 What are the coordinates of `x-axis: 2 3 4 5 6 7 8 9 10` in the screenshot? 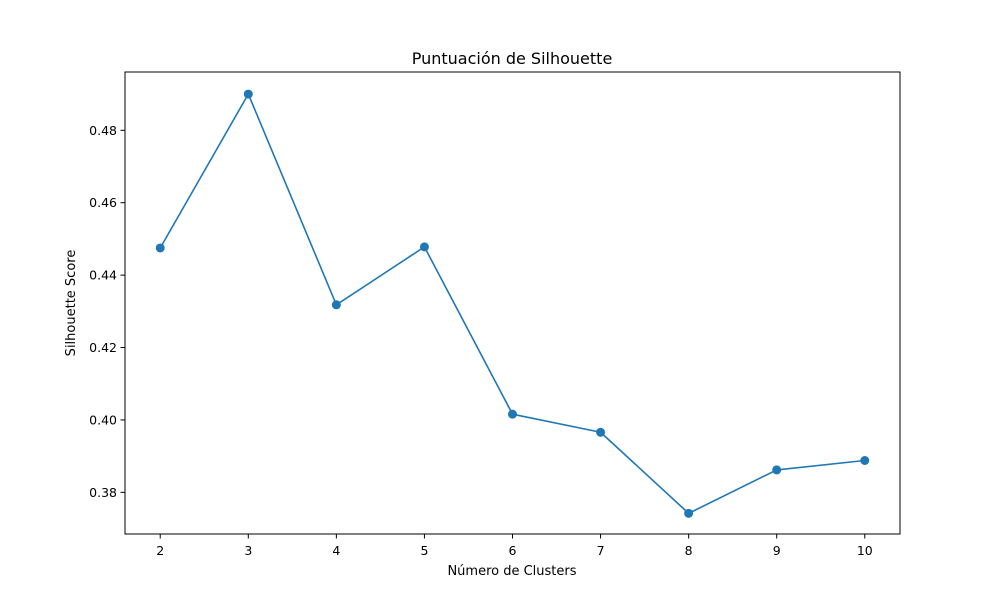 It's located at (514, 546).